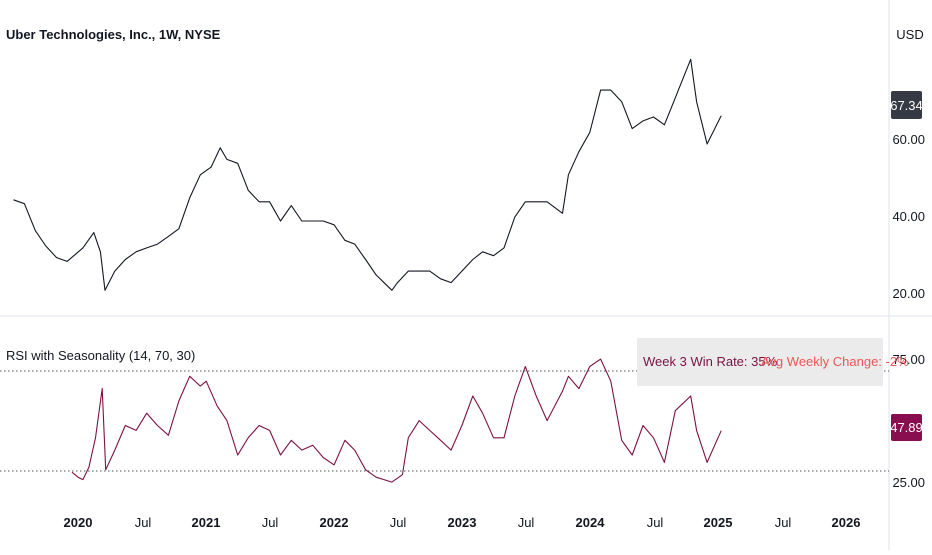 The height and width of the screenshot is (555, 932). I want to click on time-label-2020: 2020, so click(78, 522).